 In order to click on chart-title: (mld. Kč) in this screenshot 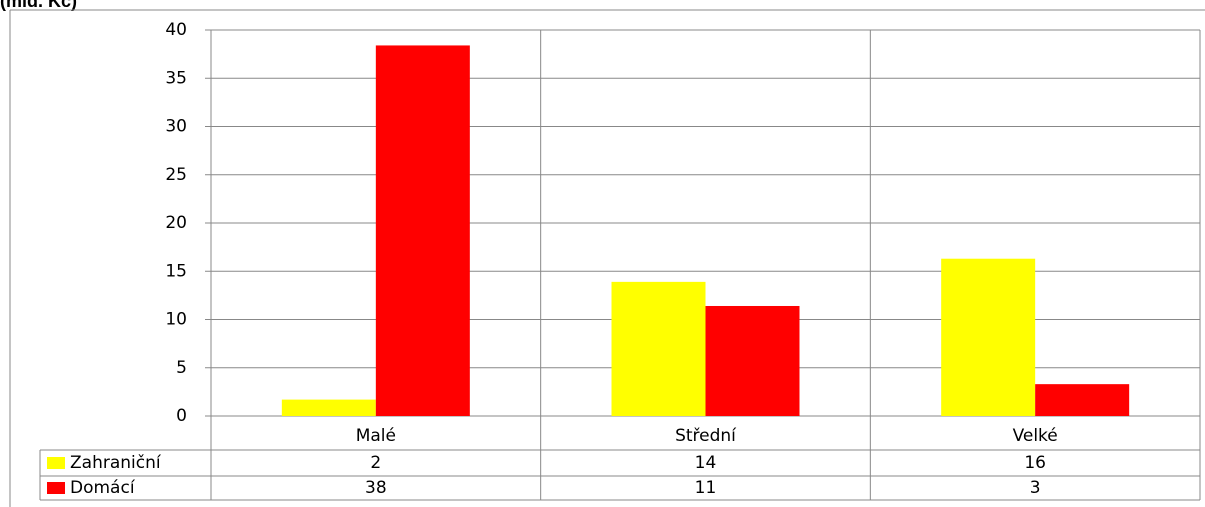, I will do `click(38, 5)`.